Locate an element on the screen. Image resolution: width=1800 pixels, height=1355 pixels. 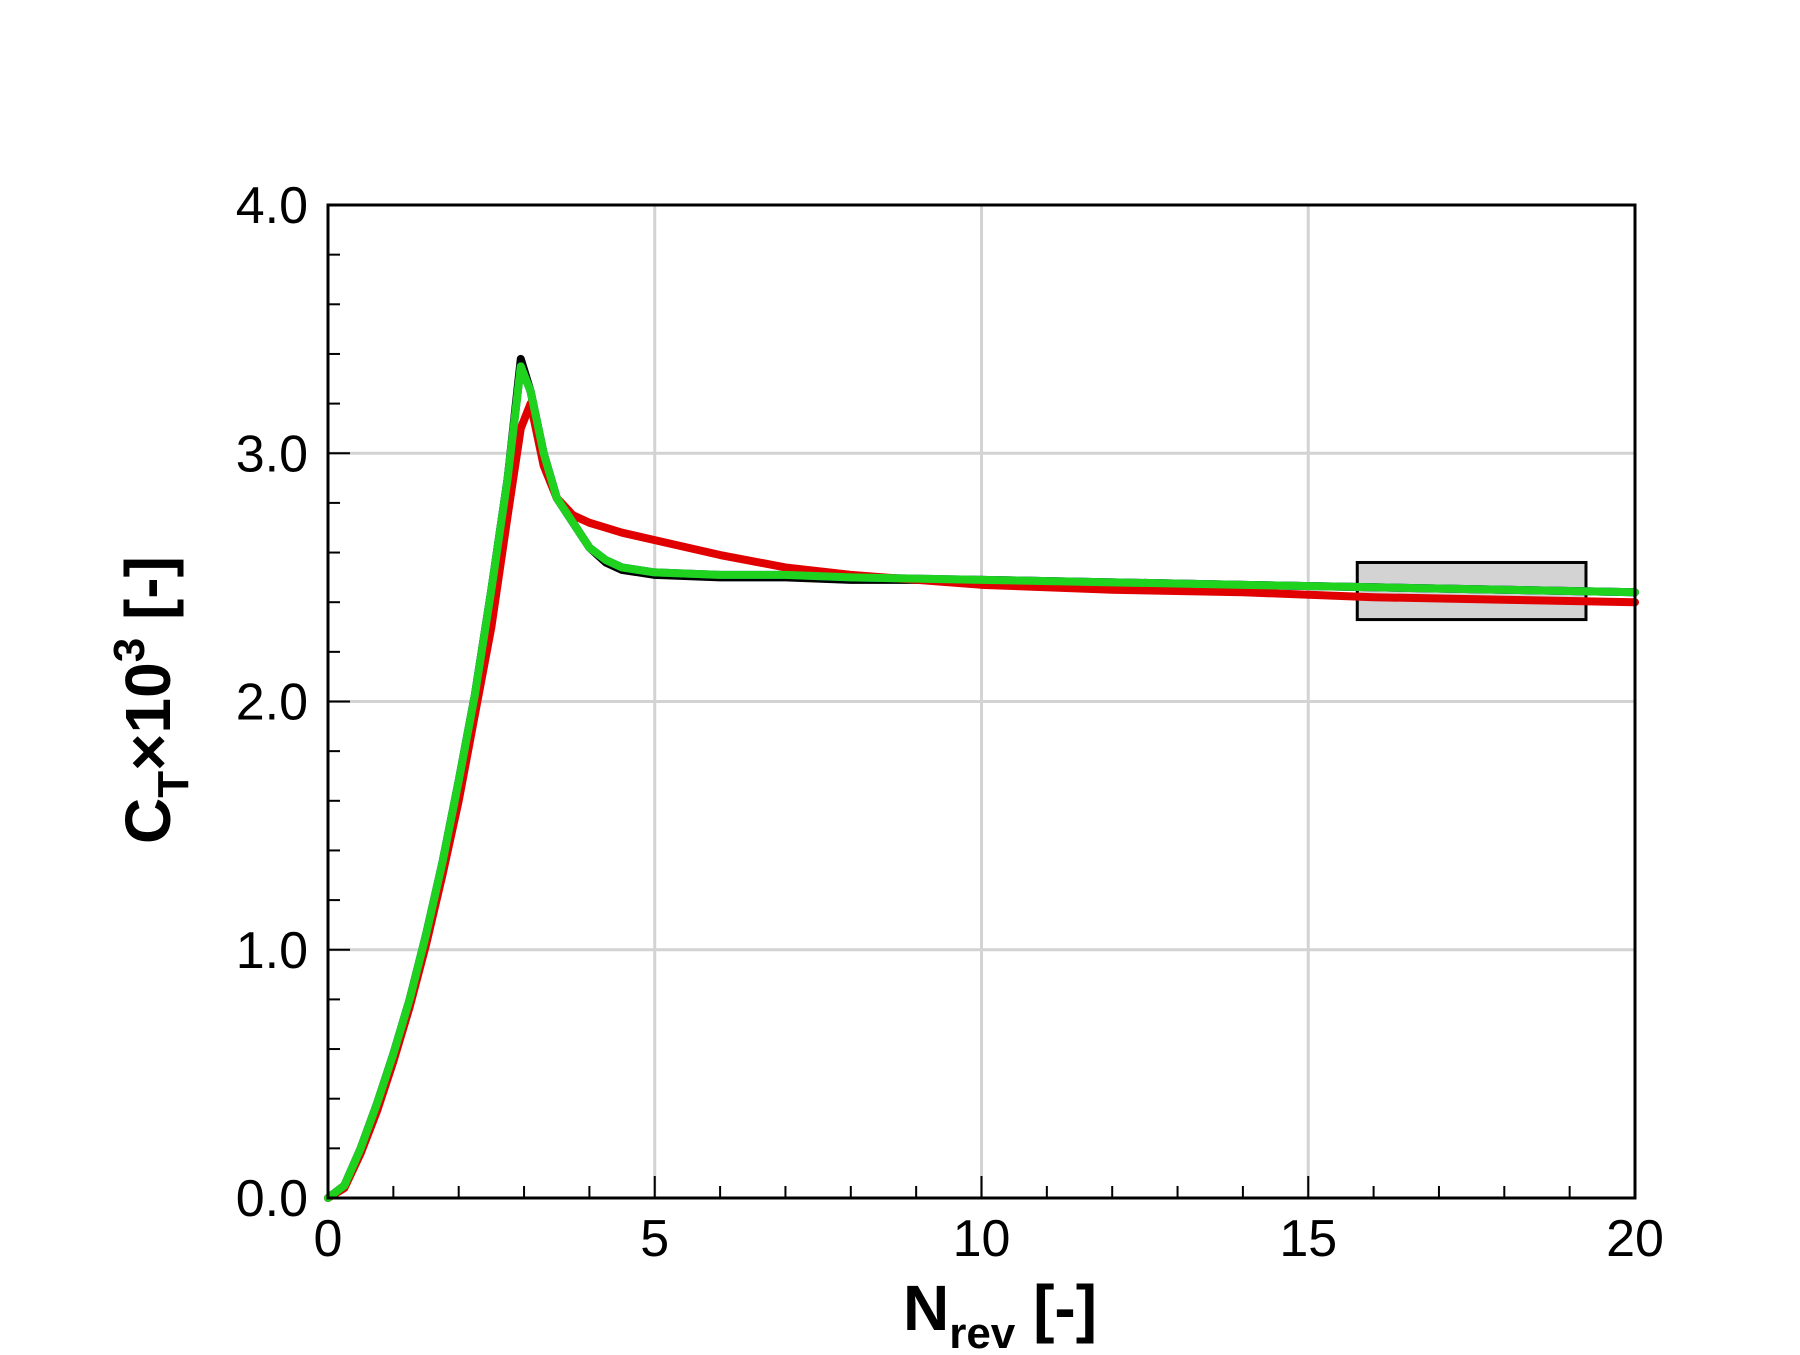
y-tick-label: 4.0 is located at coordinates (272, 206).